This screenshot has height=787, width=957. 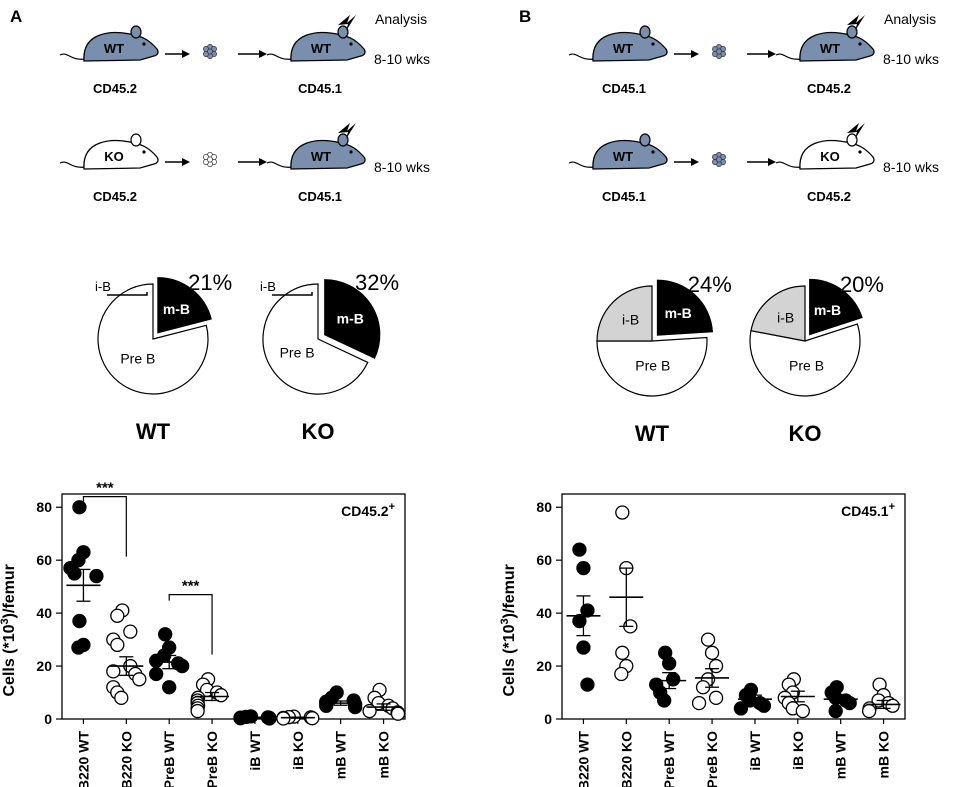 I want to click on pie-charts: m-B Pre B i-B 24% WT m-B Pre B i-B 20% KO, so click(x=740, y=359).